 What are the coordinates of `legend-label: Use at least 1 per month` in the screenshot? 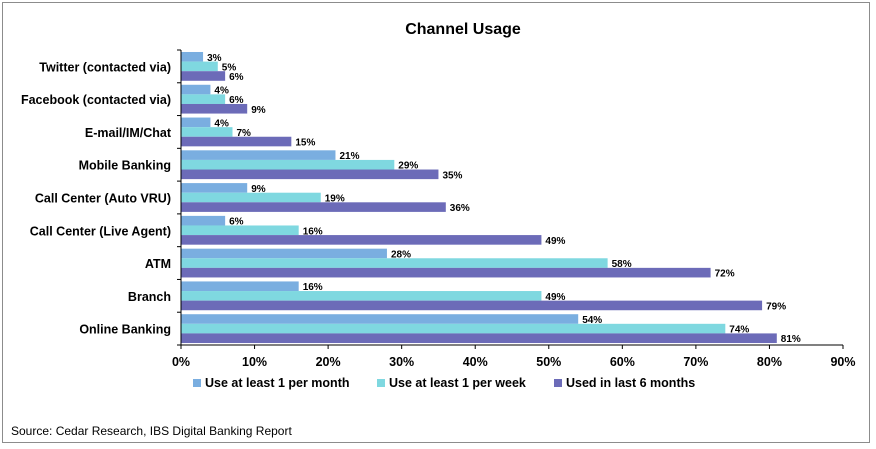 It's located at (277, 383).